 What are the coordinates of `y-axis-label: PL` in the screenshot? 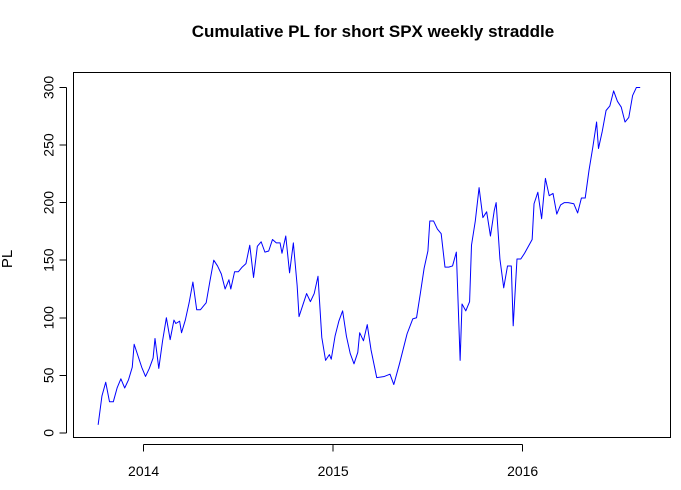 It's located at (8, 259).